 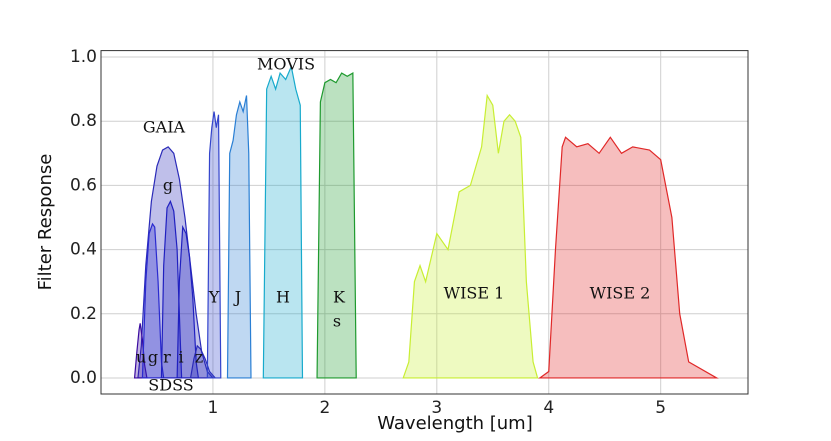 What do you see at coordinates (199, 357) in the screenshot?
I see `annotation: z` at bounding box center [199, 357].